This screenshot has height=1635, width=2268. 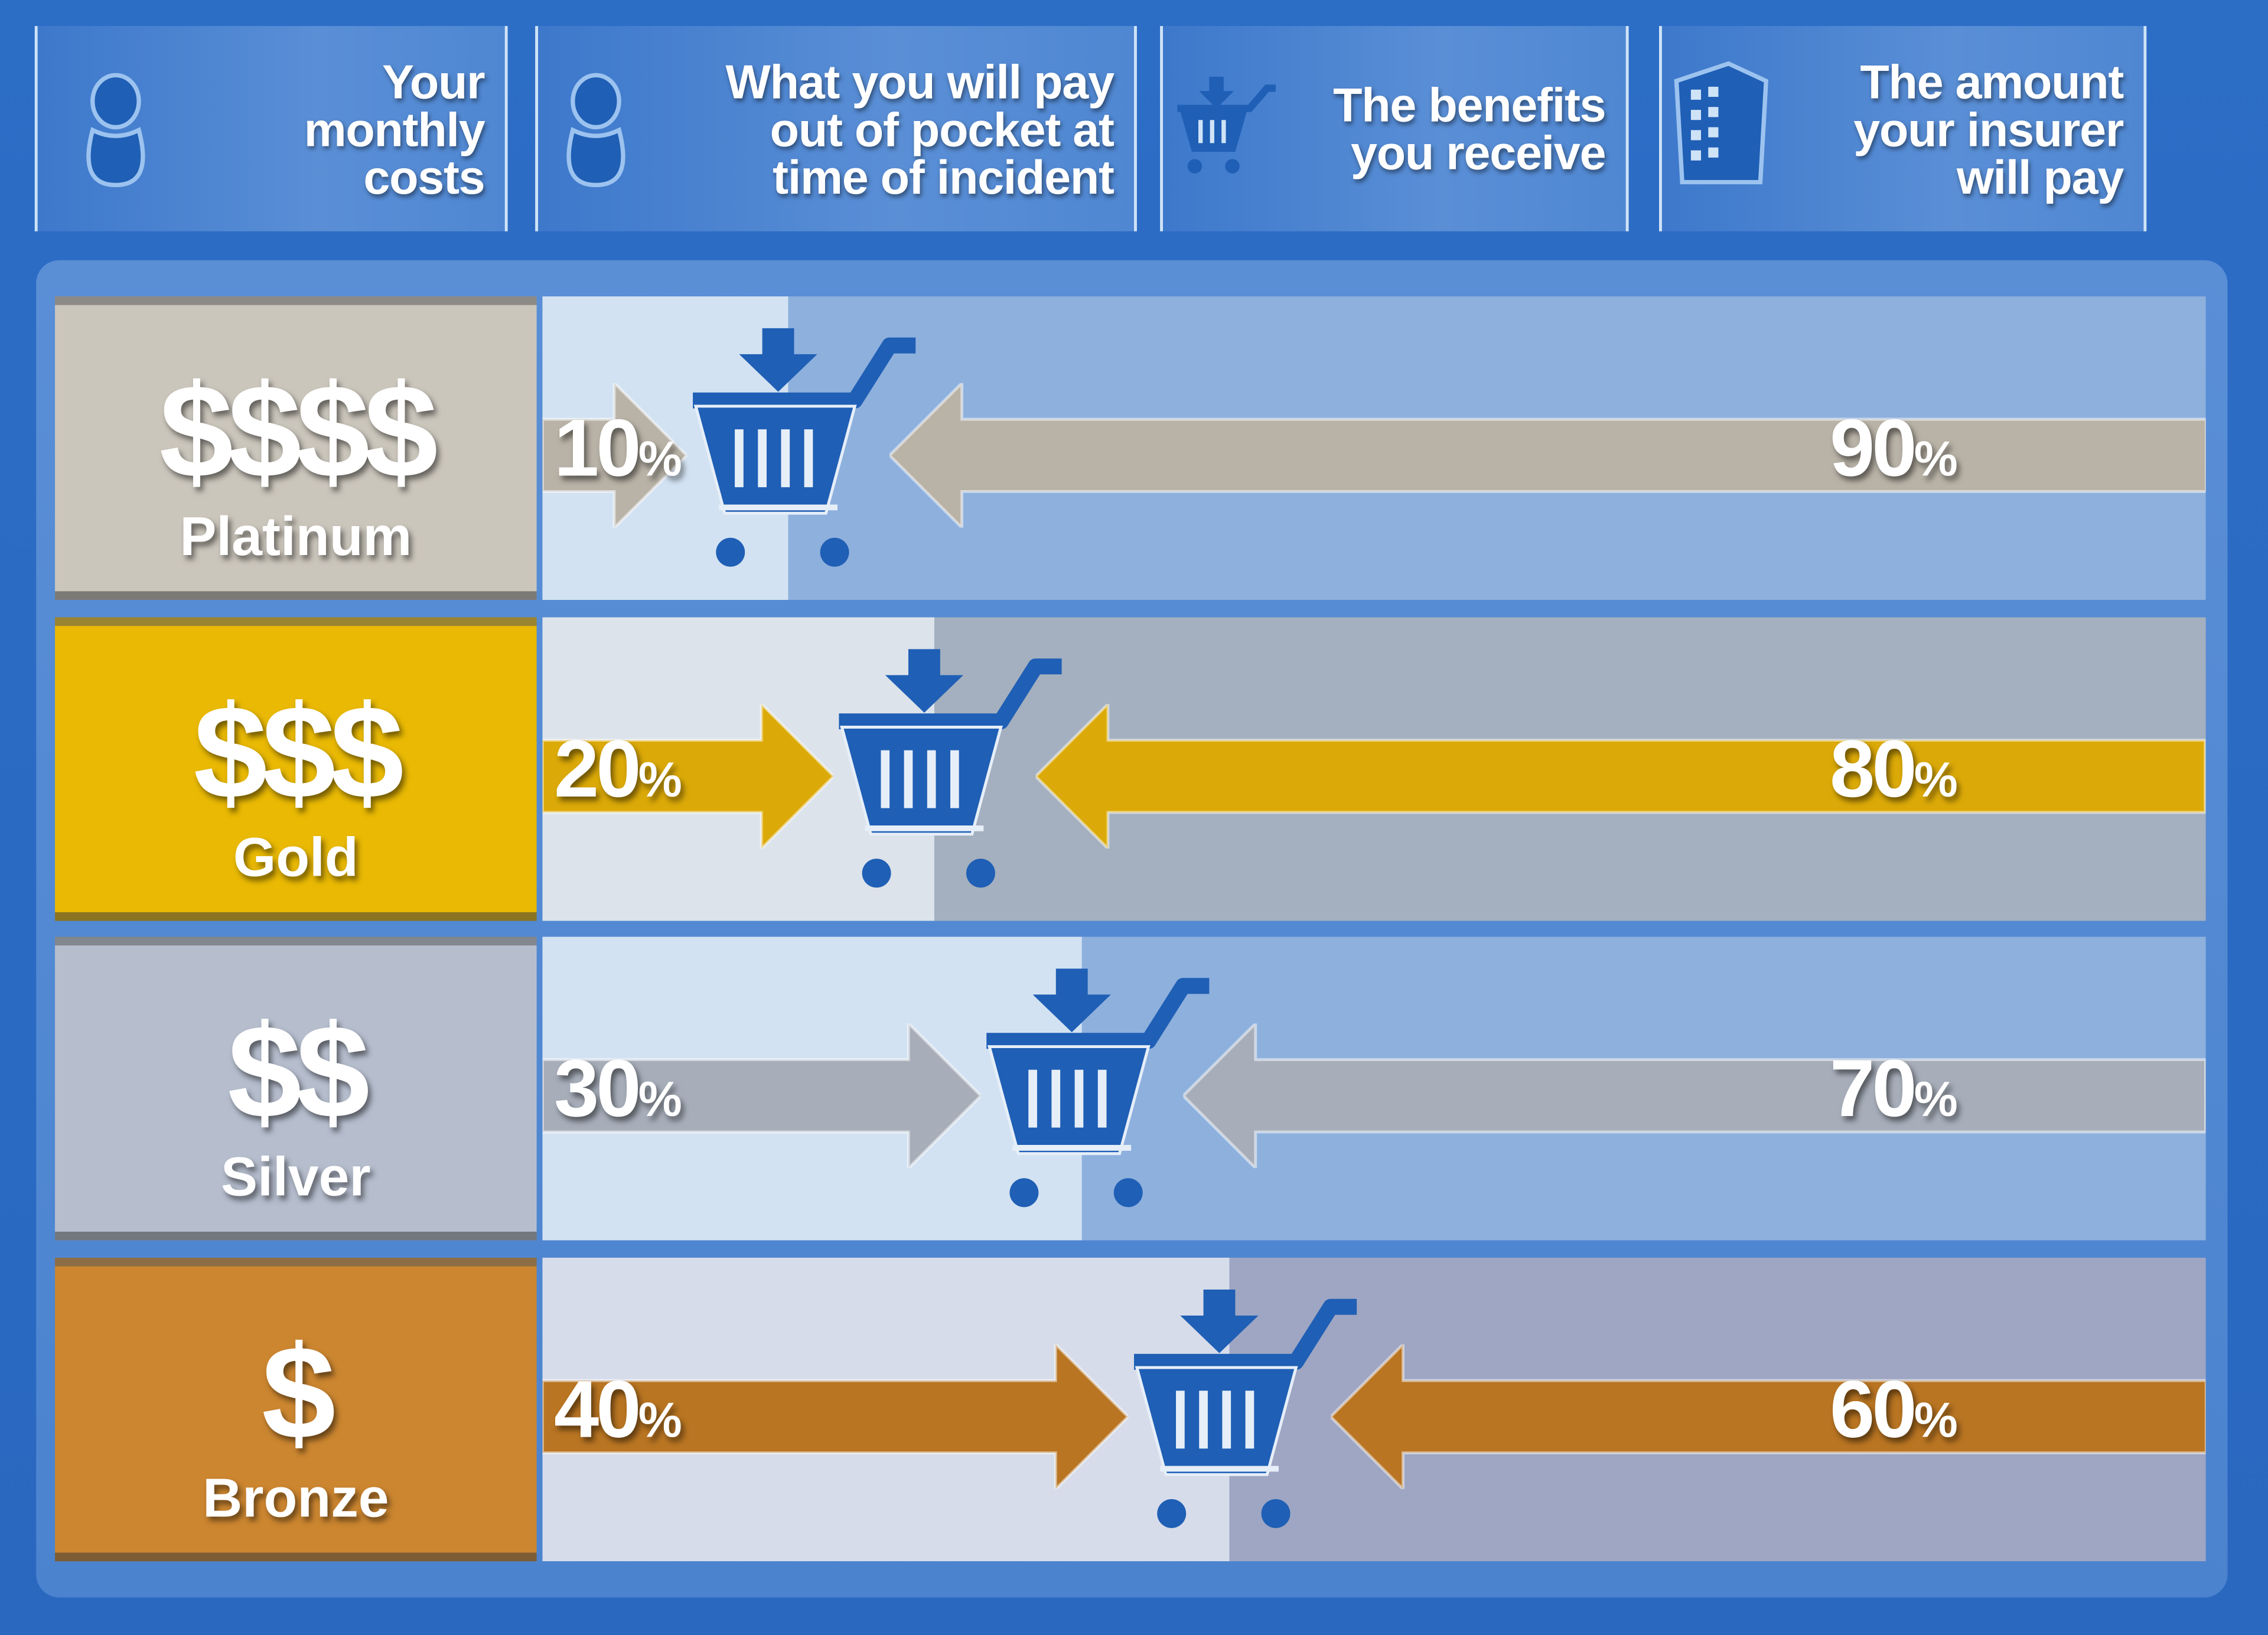 I want to click on insurer-pays-percent: 70%, so click(x=1893, y=1088).